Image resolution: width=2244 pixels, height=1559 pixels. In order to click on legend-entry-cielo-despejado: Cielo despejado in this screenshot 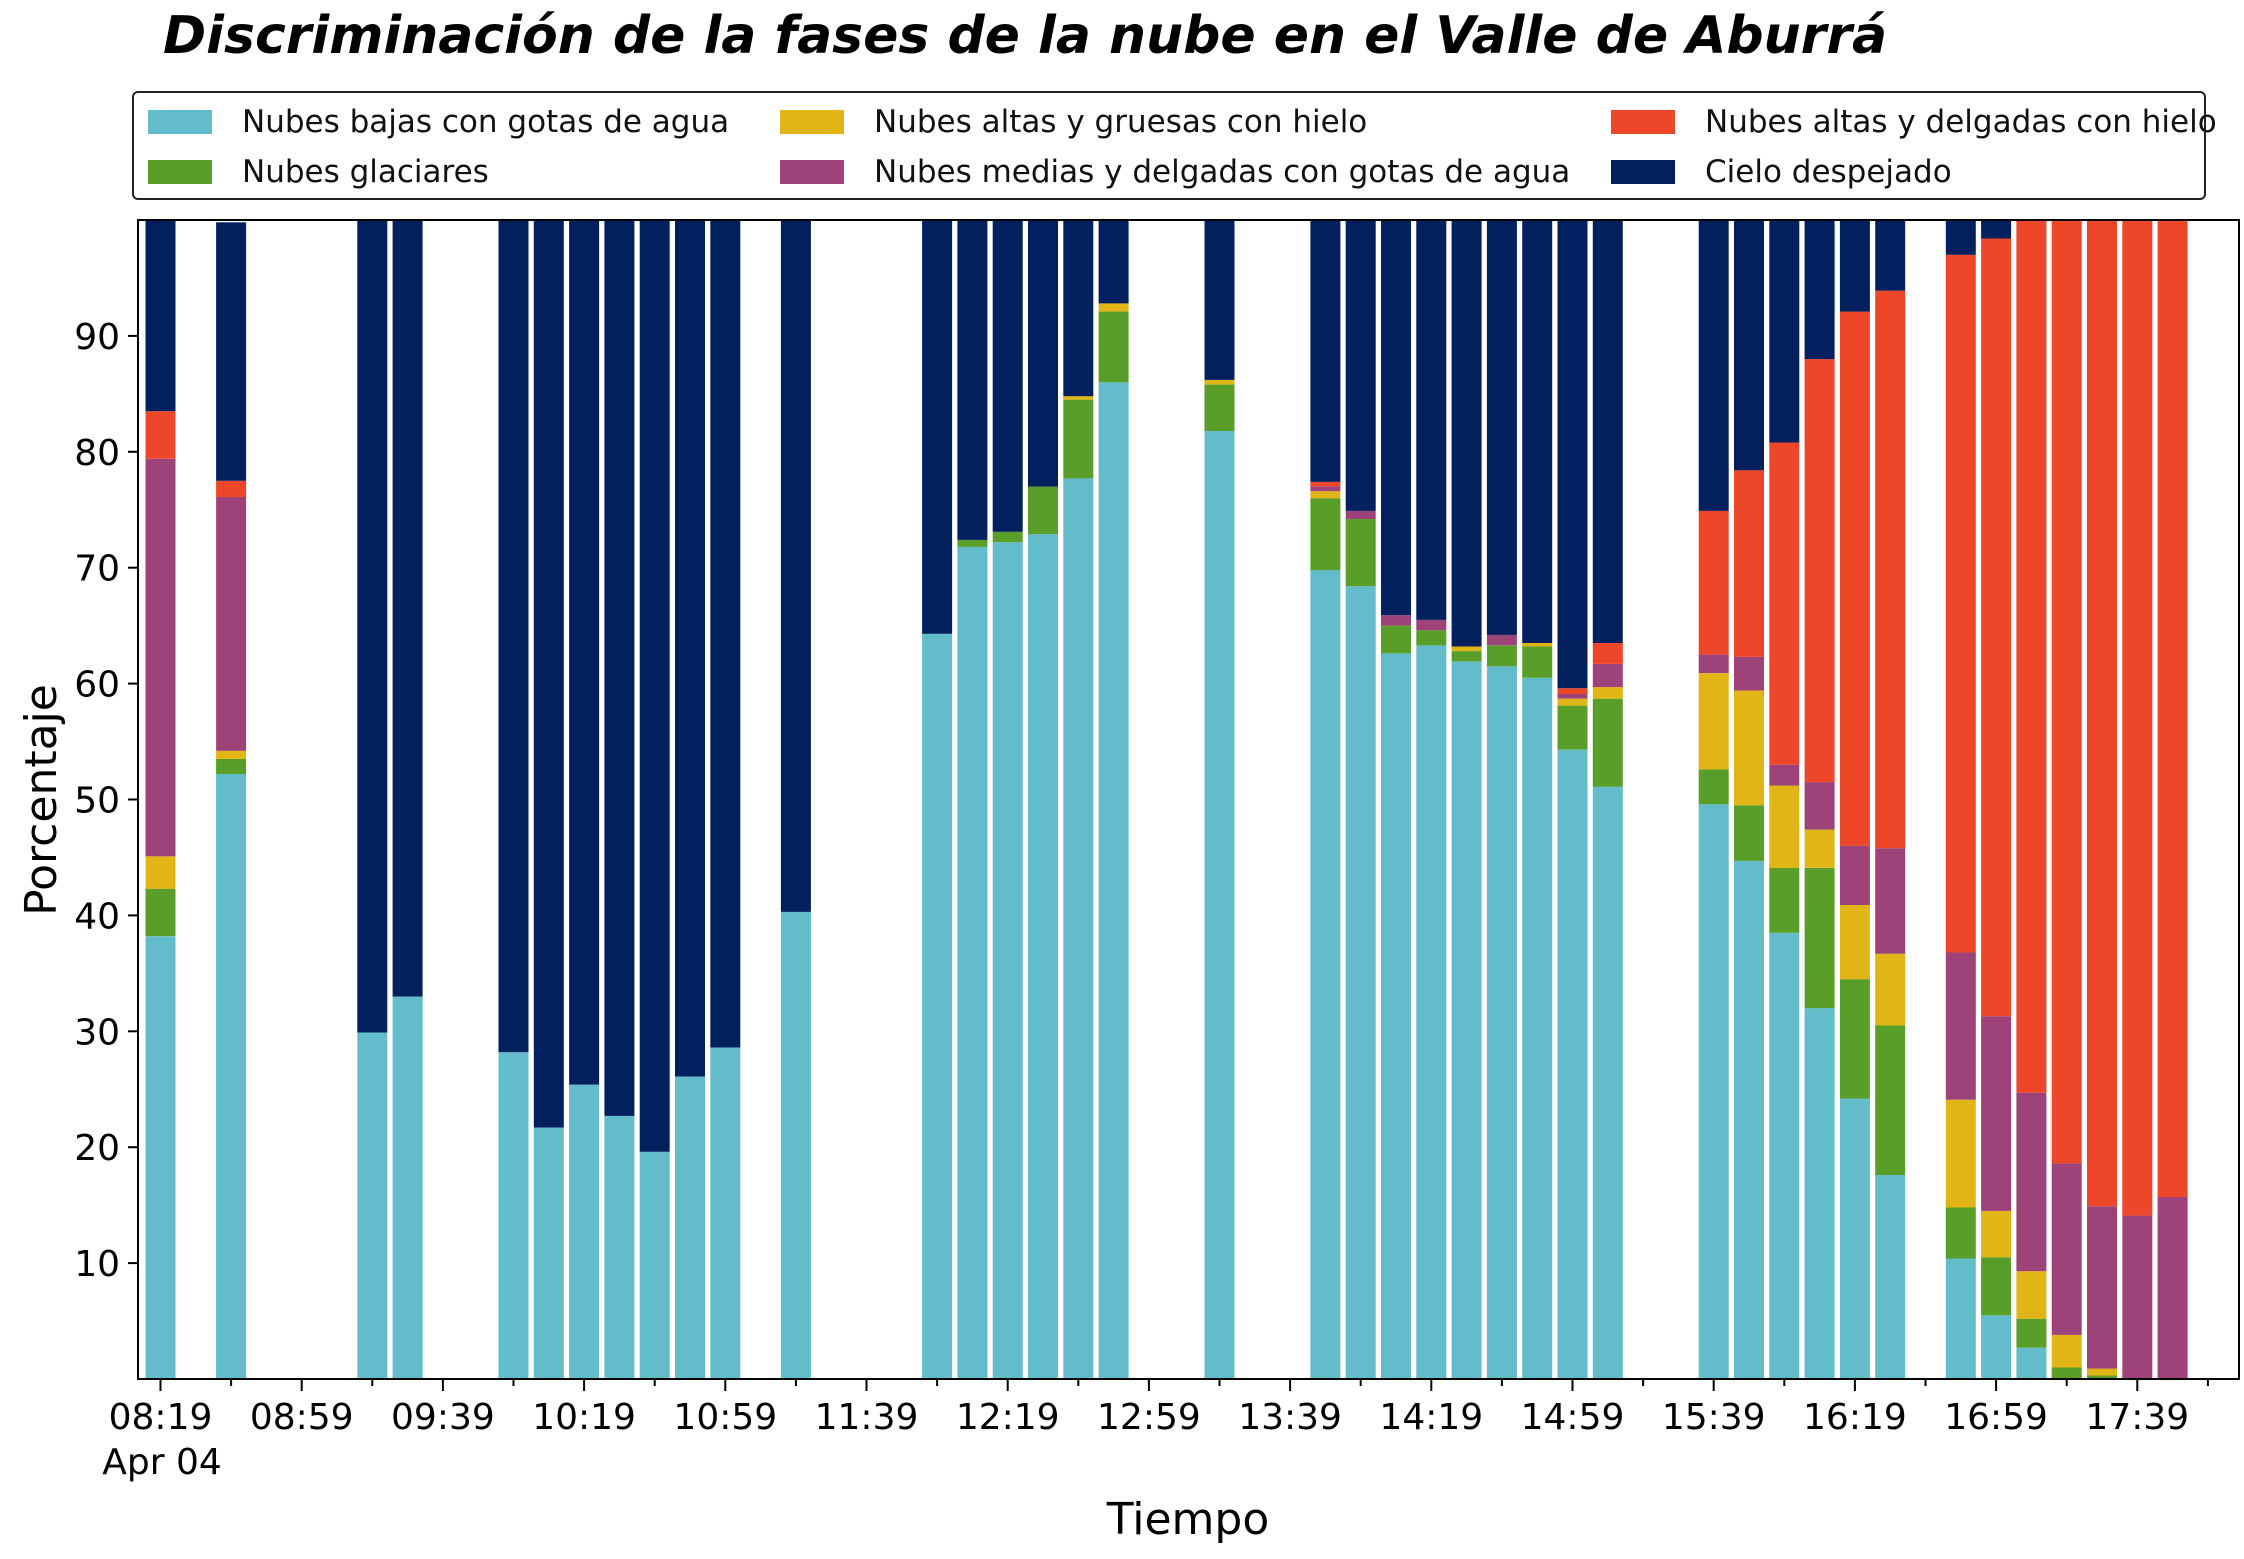, I will do `click(1781, 172)`.